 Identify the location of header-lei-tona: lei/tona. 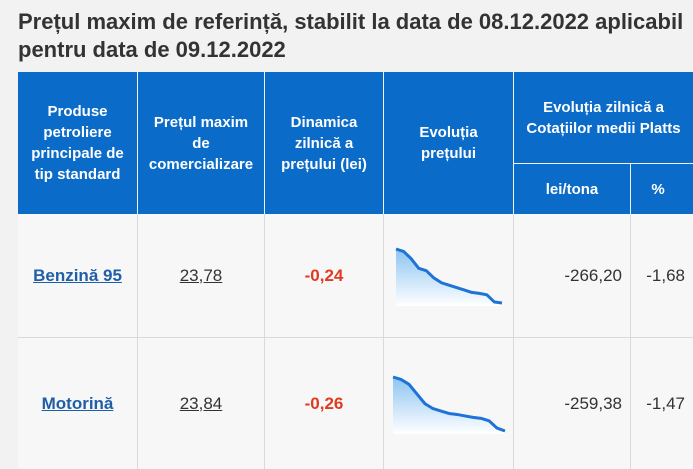
(572, 189).